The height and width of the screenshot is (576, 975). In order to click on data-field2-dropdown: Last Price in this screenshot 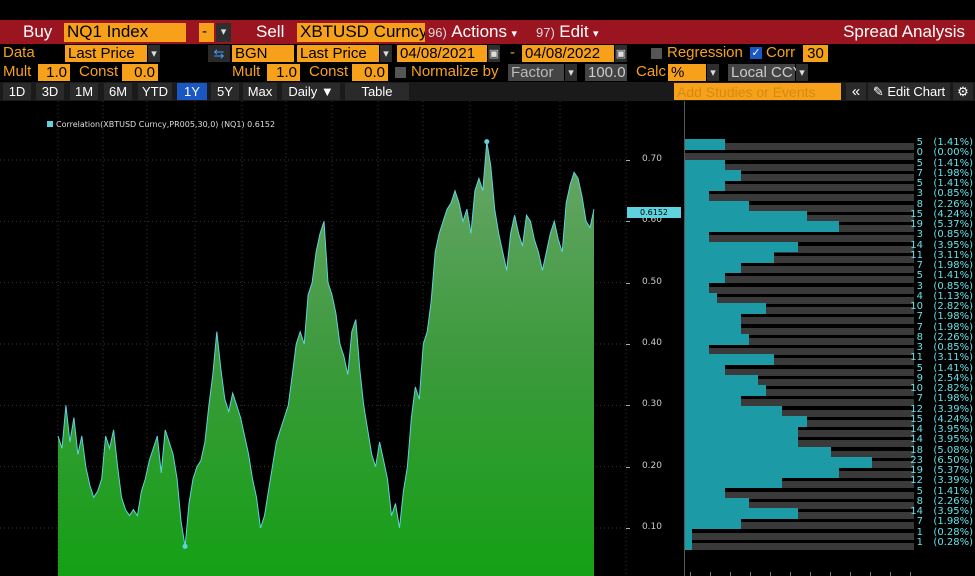, I will do `click(338, 53)`.